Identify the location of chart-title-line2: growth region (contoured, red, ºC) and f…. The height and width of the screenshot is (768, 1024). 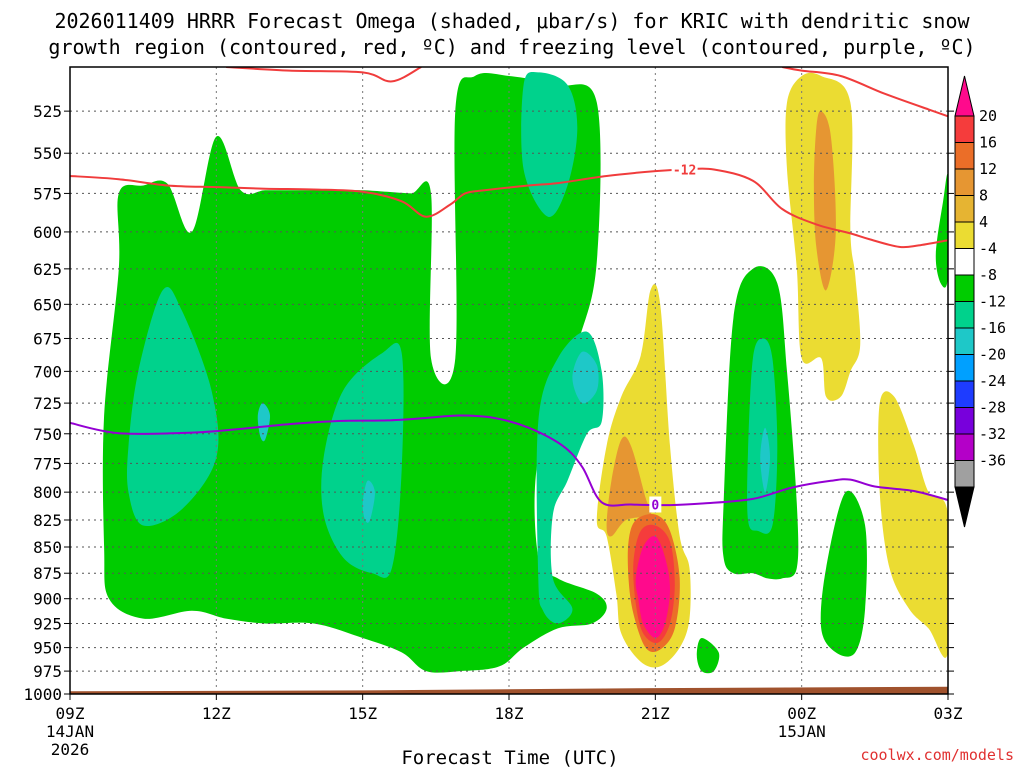
(511, 47).